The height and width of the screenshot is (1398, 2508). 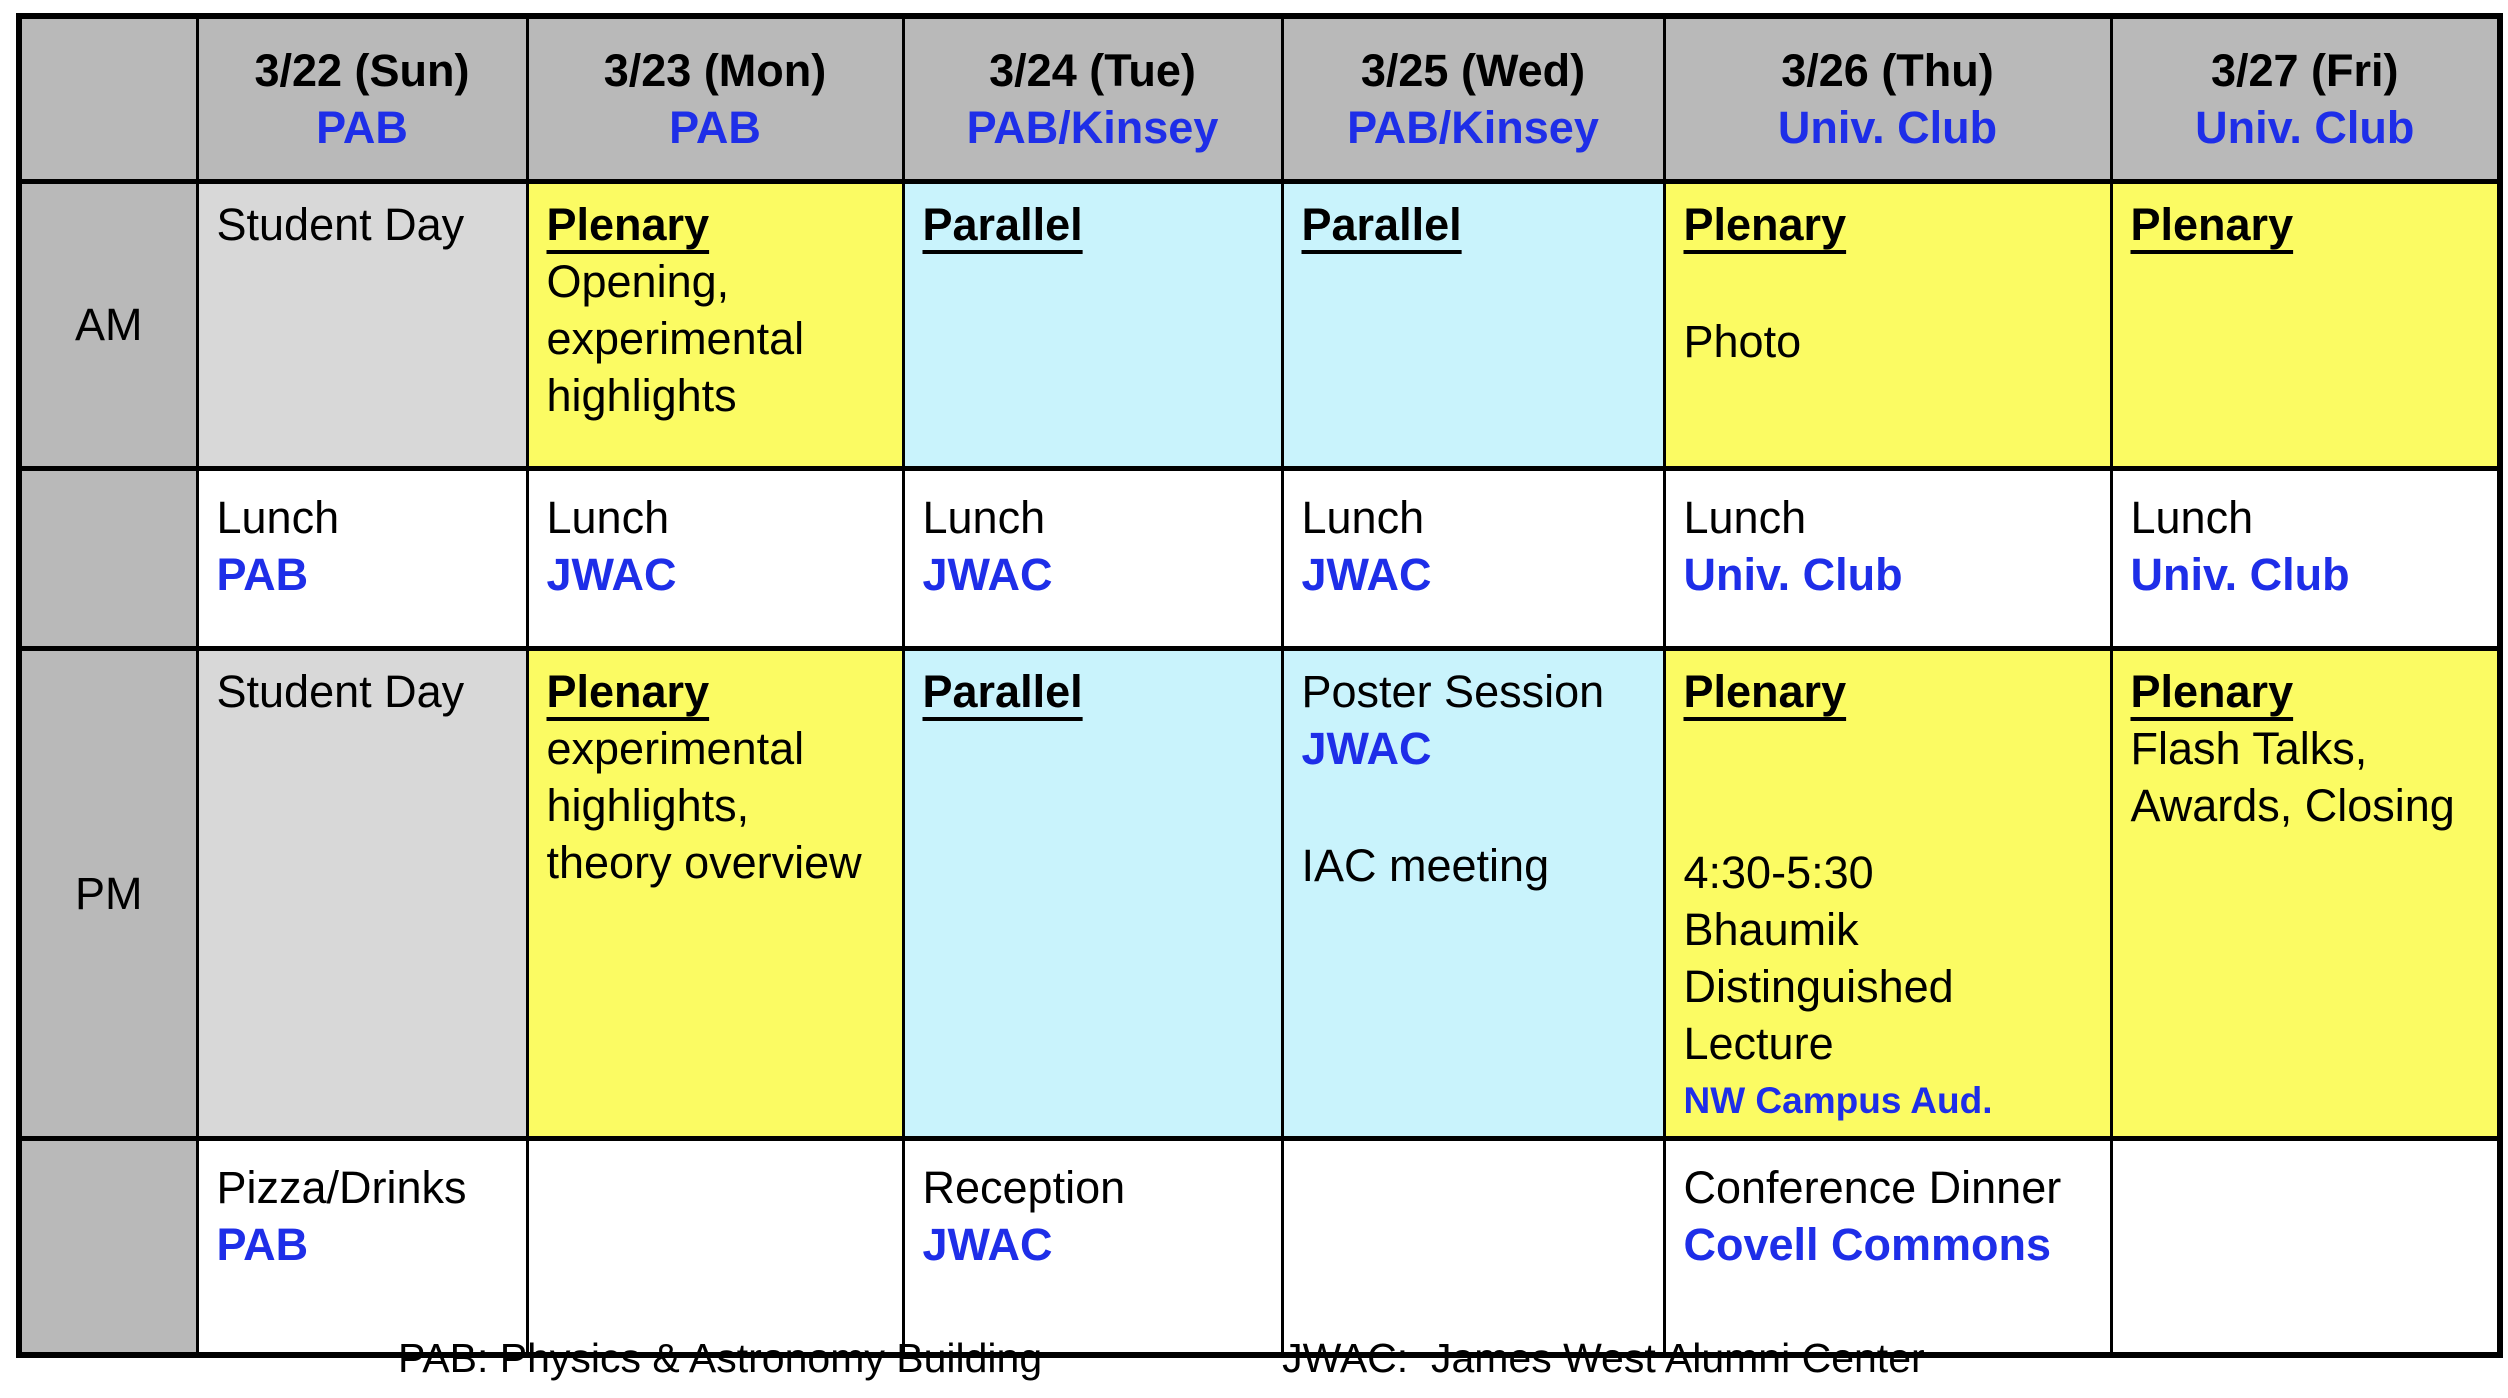 I want to click on cell-pm-sun: Student Day, so click(x=362, y=893).